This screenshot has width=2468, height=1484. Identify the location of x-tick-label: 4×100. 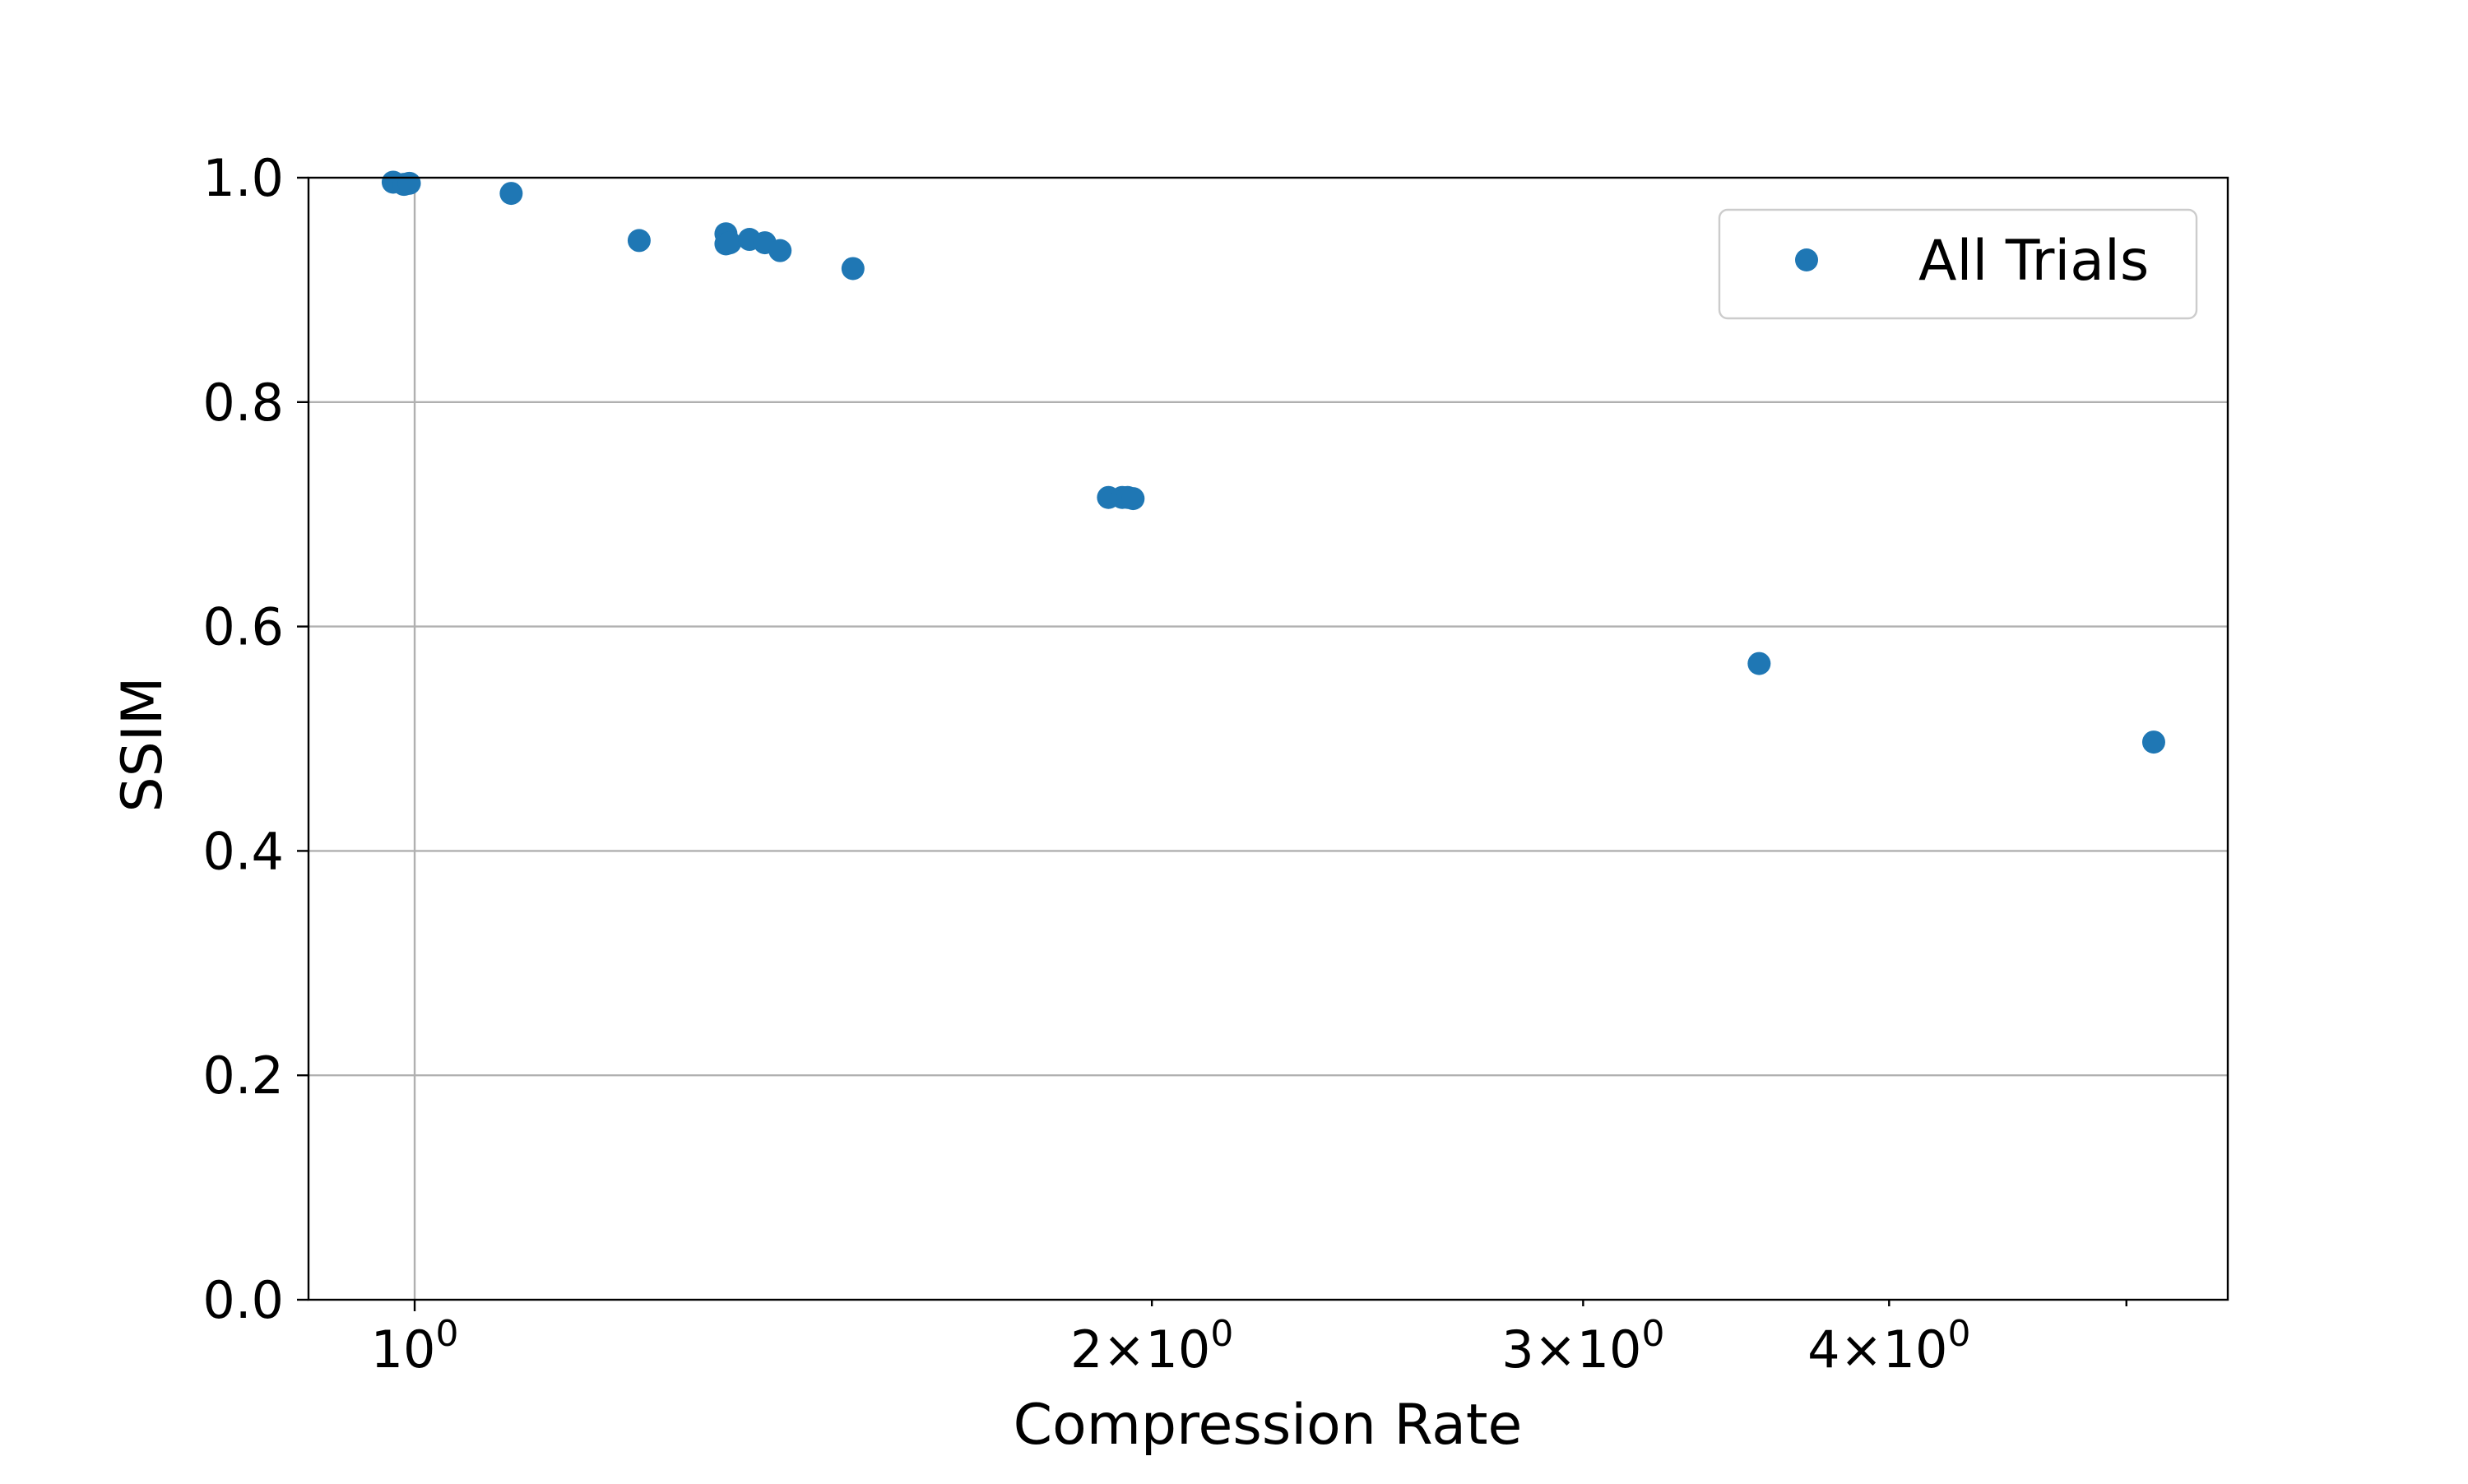
(1888, 1346).